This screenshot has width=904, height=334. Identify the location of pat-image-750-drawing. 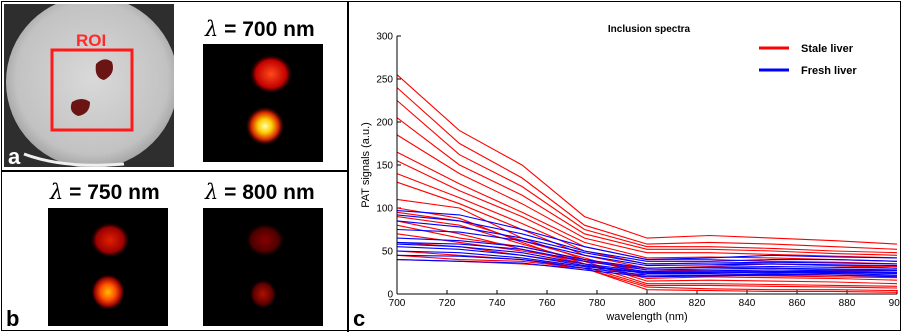
(110, 266).